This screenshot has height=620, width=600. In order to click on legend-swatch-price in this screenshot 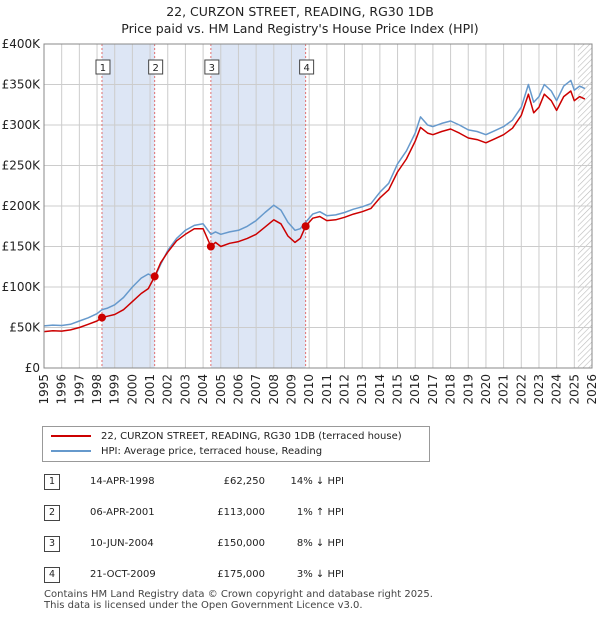, I will do `click(71, 436)`.